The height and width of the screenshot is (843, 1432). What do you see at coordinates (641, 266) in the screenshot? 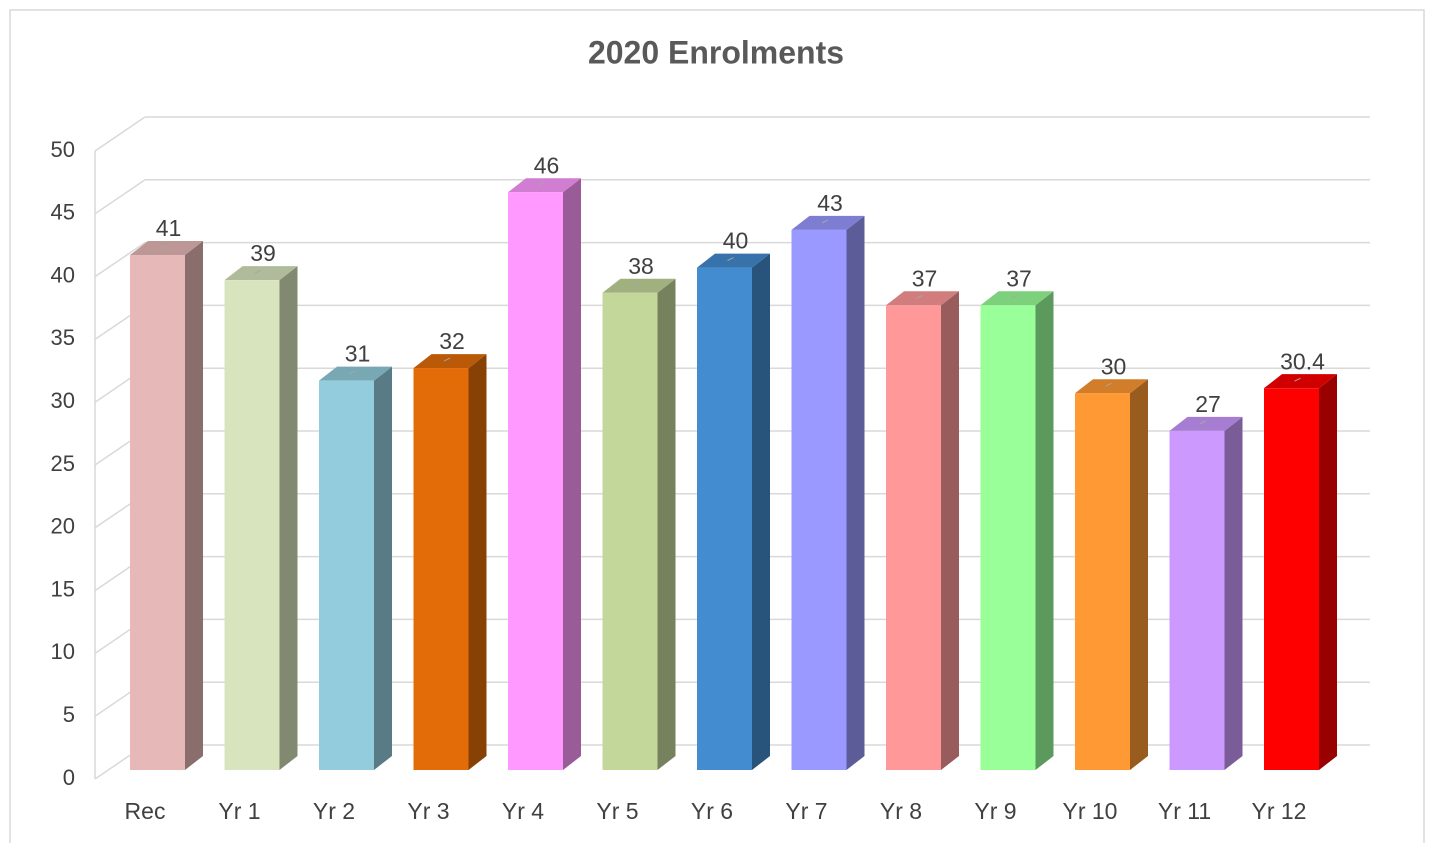
I see `value-label: 38` at bounding box center [641, 266].